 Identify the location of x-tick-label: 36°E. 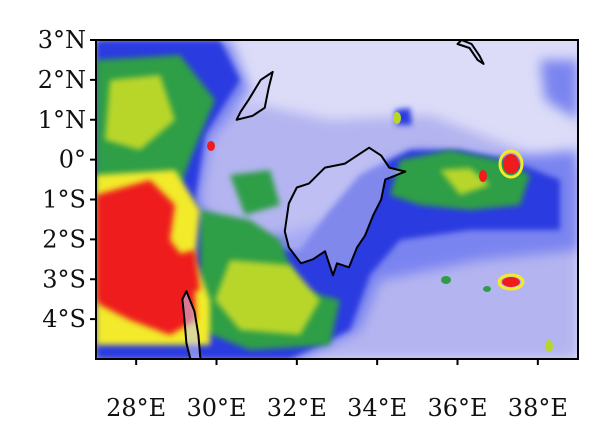
(457, 408).